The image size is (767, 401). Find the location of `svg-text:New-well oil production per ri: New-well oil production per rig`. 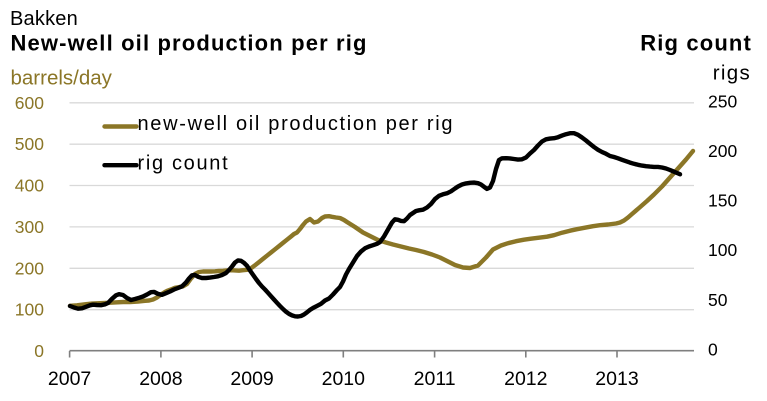

svg-text:New-well oil production per ri: New-well oil production per rig is located at coordinates (189, 43).